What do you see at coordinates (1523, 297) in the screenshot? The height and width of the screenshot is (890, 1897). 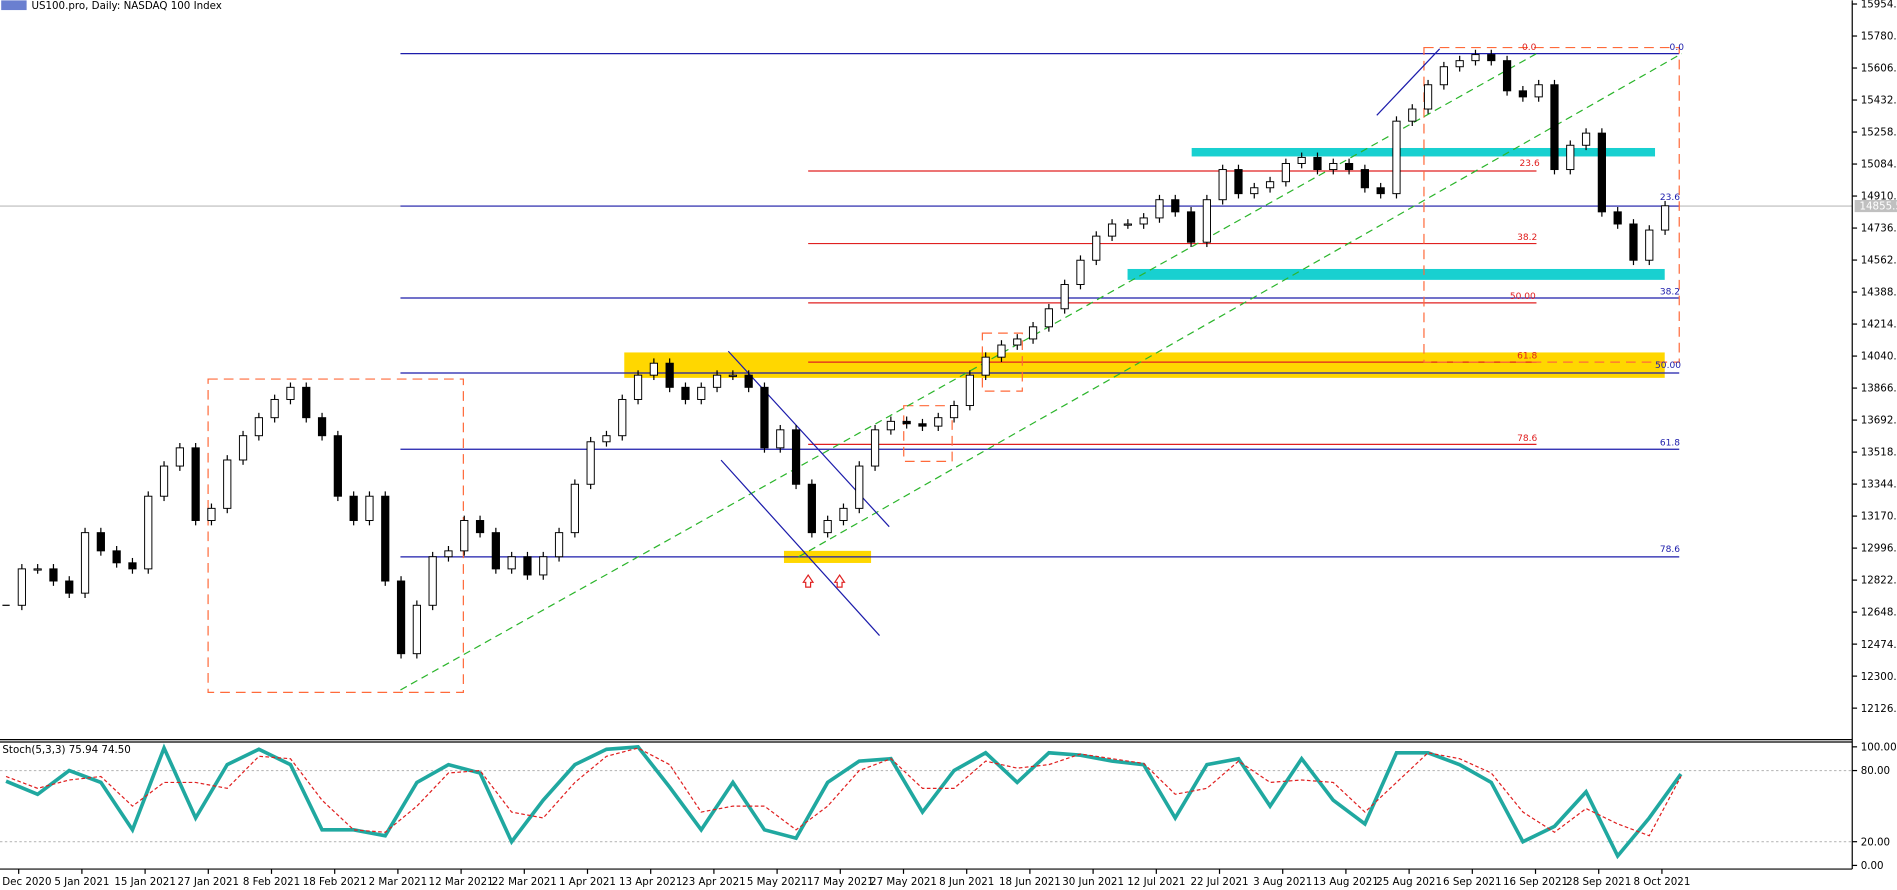 I see `fib-label: 50.00` at bounding box center [1523, 297].